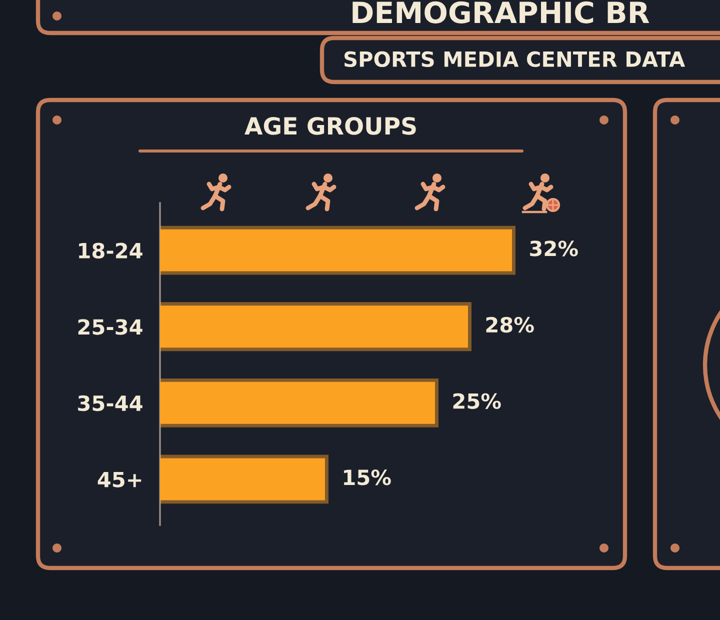 This screenshot has width=720, height=620. Describe the element at coordinates (510, 324) in the screenshot. I see `data-label: 28%` at that location.